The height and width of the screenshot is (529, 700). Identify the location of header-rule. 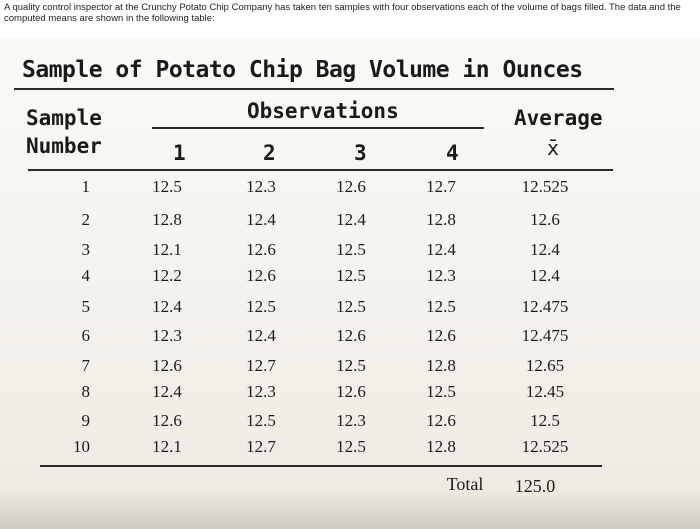
(320, 170).